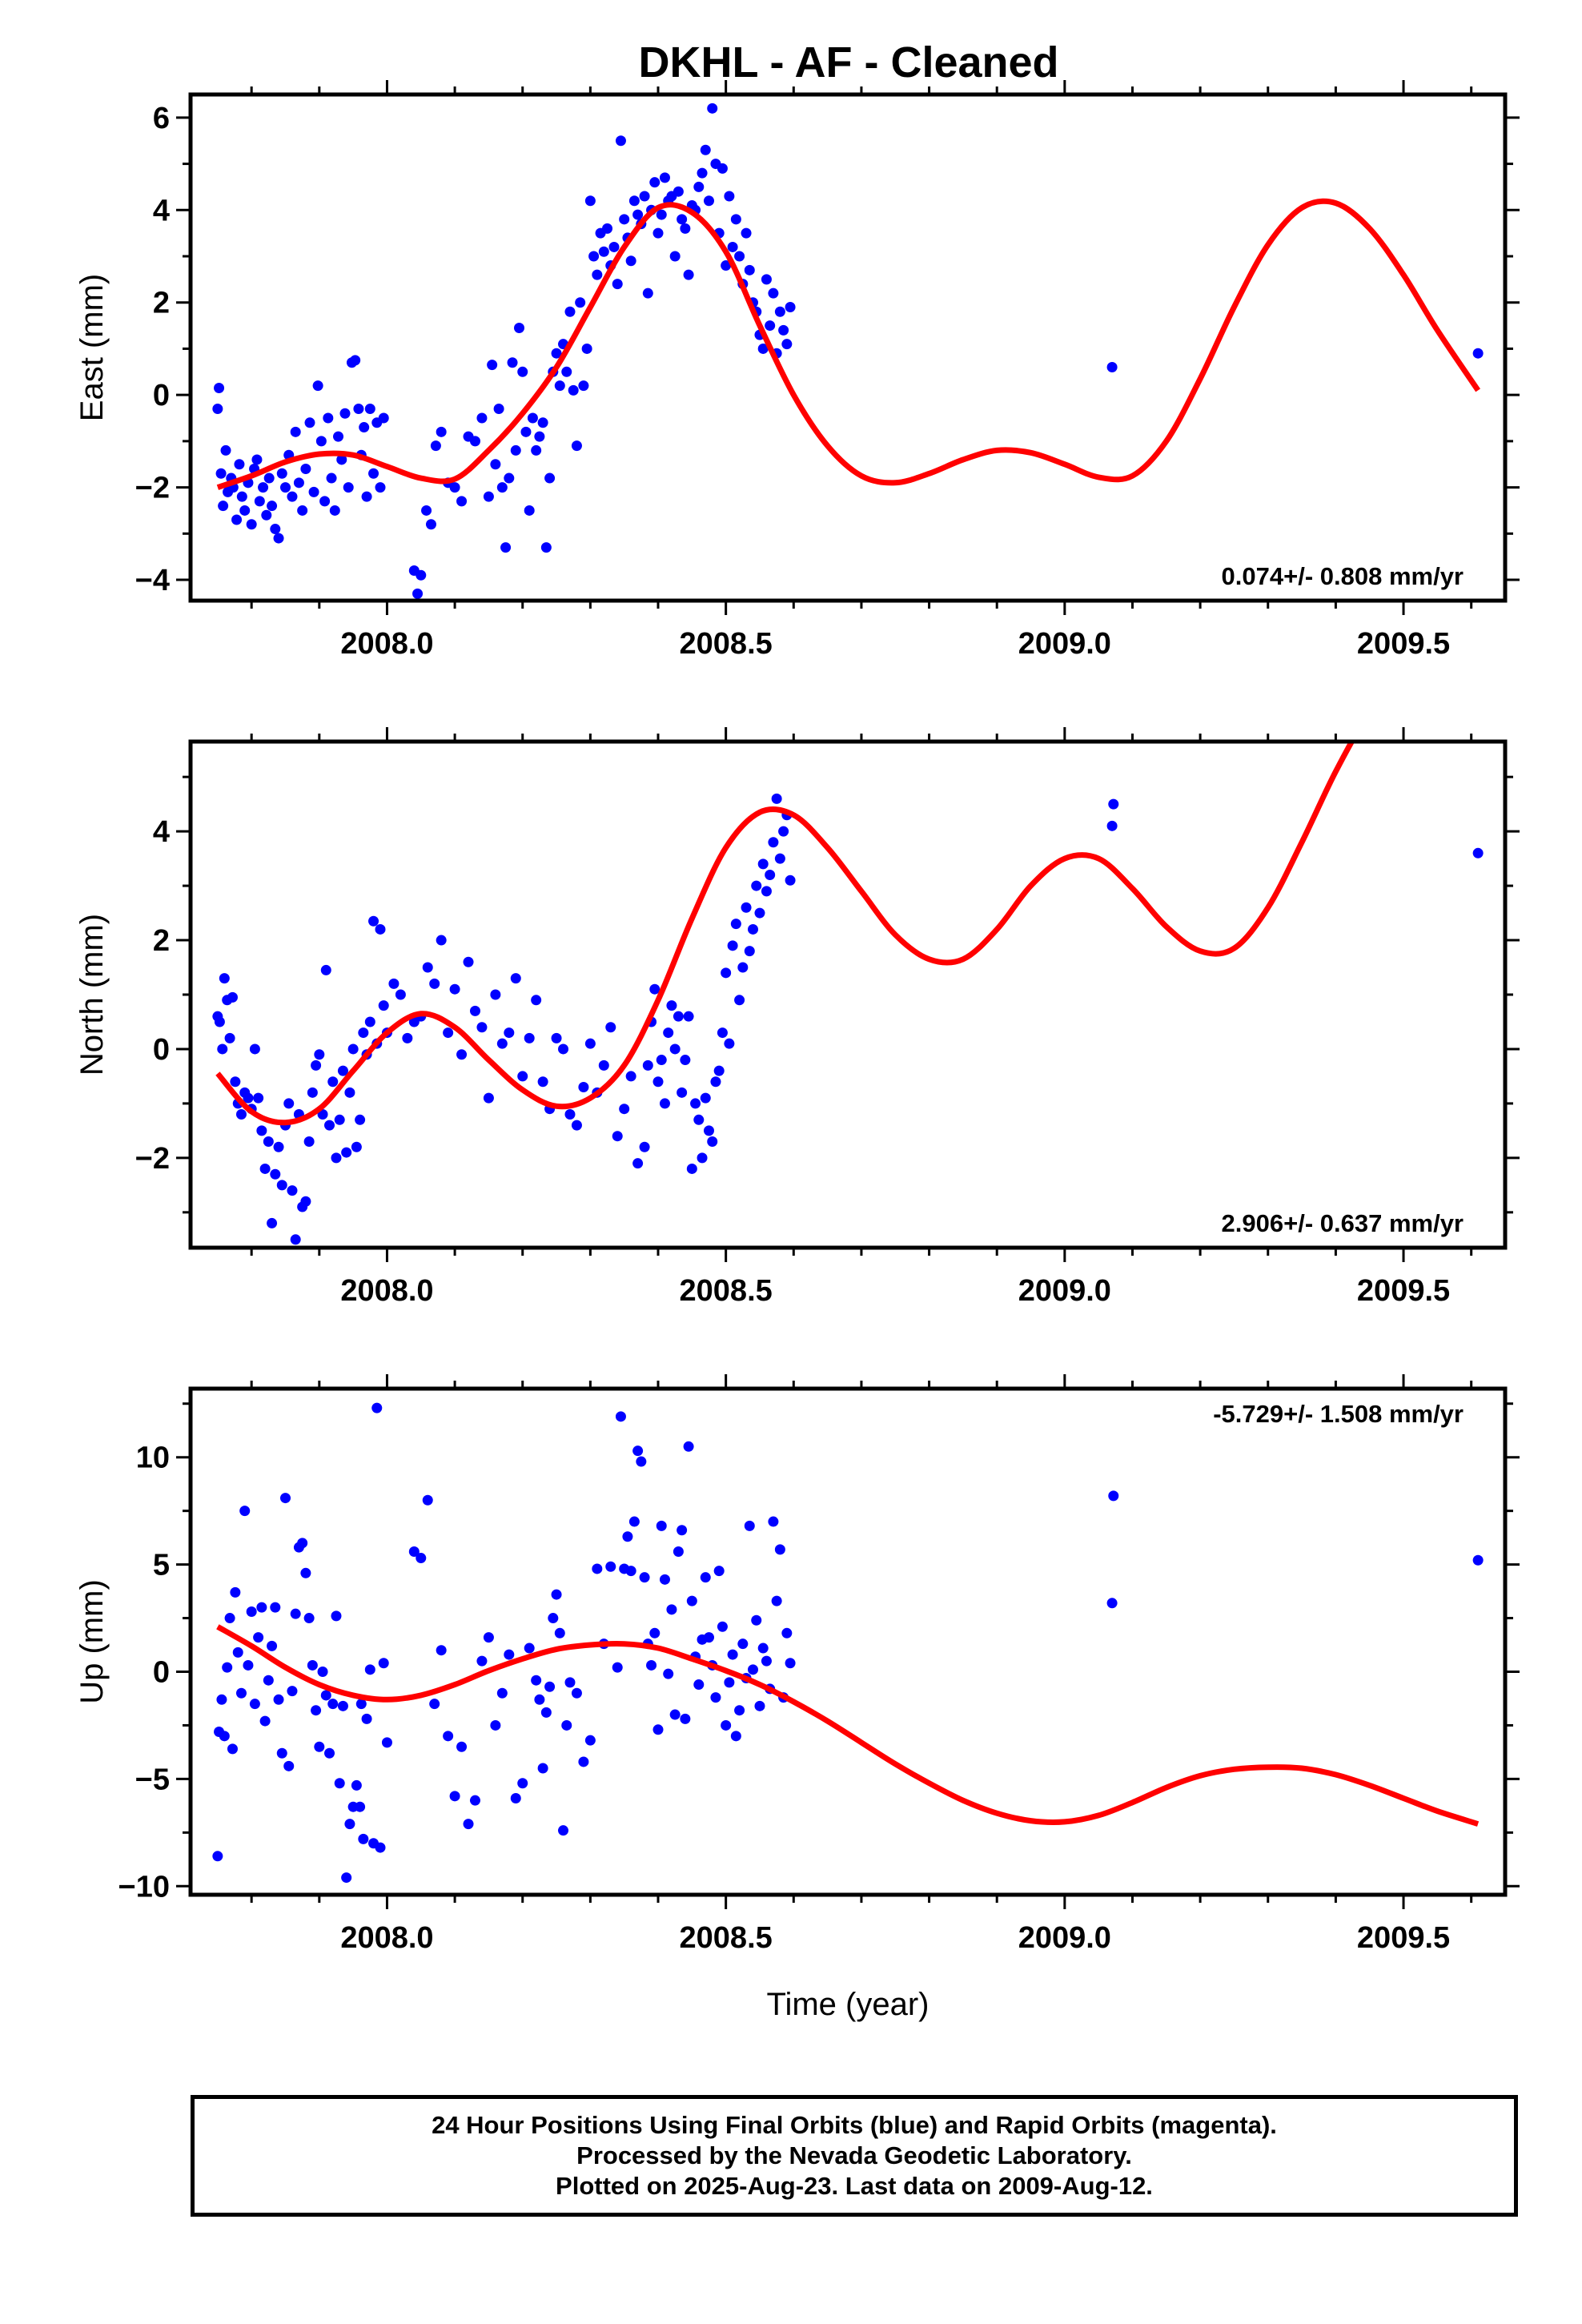  What do you see at coordinates (785, 934) in the screenshot?
I see `north-fit-curve` at bounding box center [785, 934].